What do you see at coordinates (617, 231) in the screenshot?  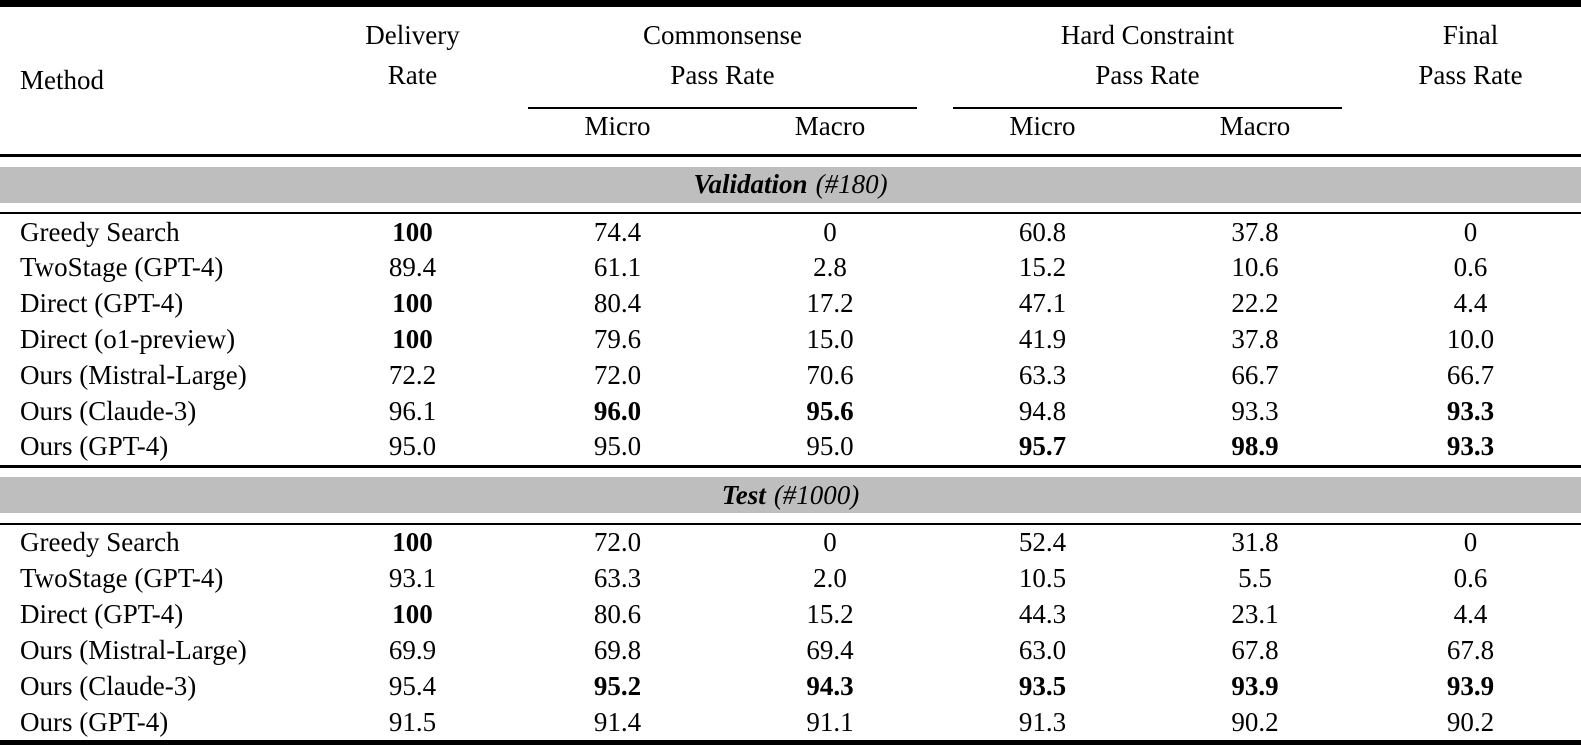 I see `value-cell: 74.4` at bounding box center [617, 231].